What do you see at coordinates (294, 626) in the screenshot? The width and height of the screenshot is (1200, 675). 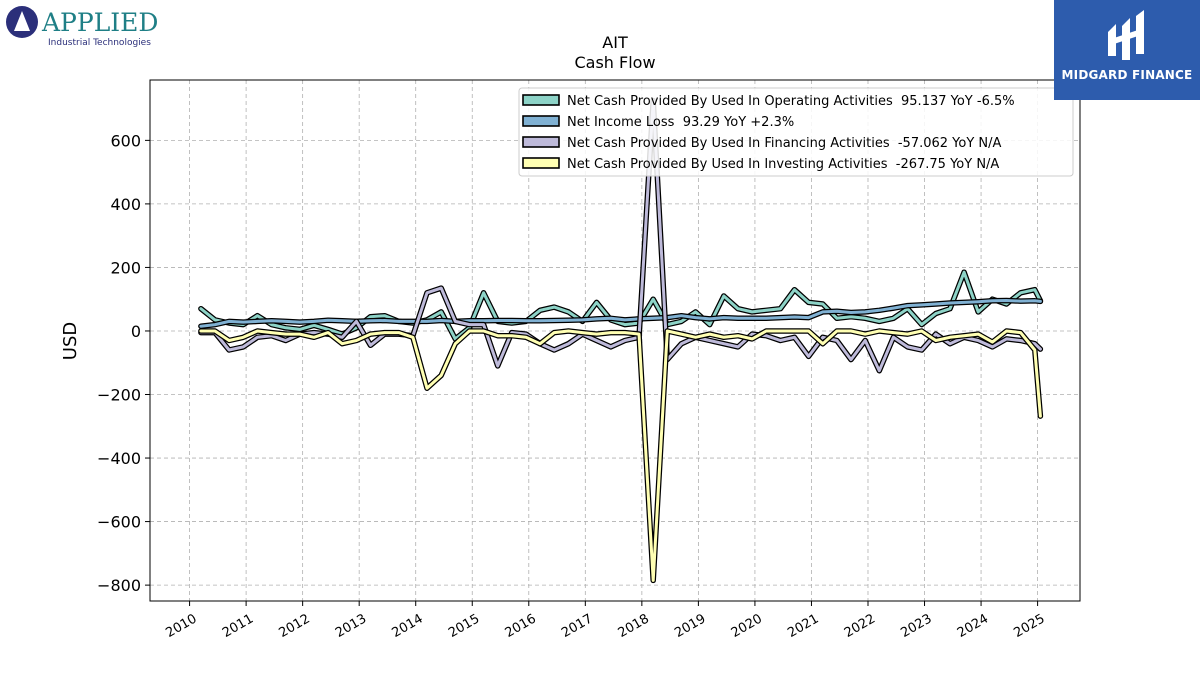 I see `x-tick-label: 2012` at bounding box center [294, 626].